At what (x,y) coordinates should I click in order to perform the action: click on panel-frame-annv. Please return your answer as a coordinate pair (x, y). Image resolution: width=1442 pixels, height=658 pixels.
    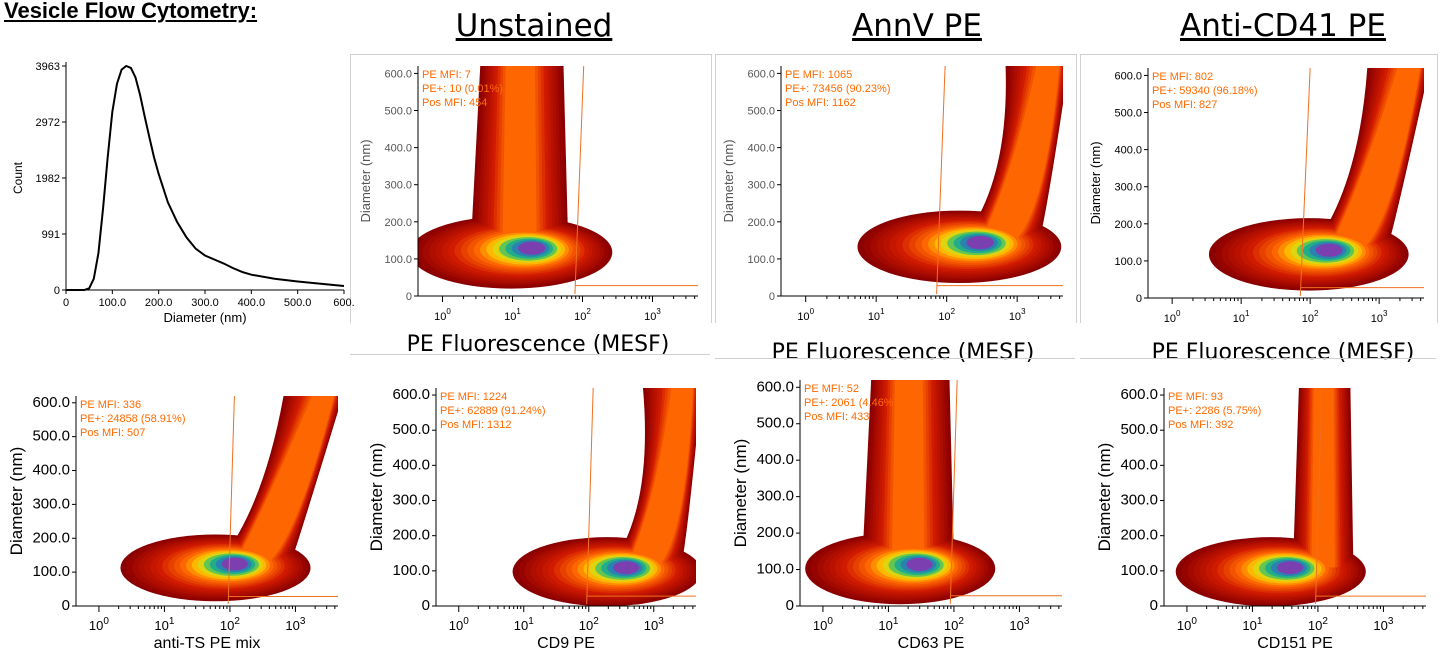
    Looking at the image, I should click on (896, 188).